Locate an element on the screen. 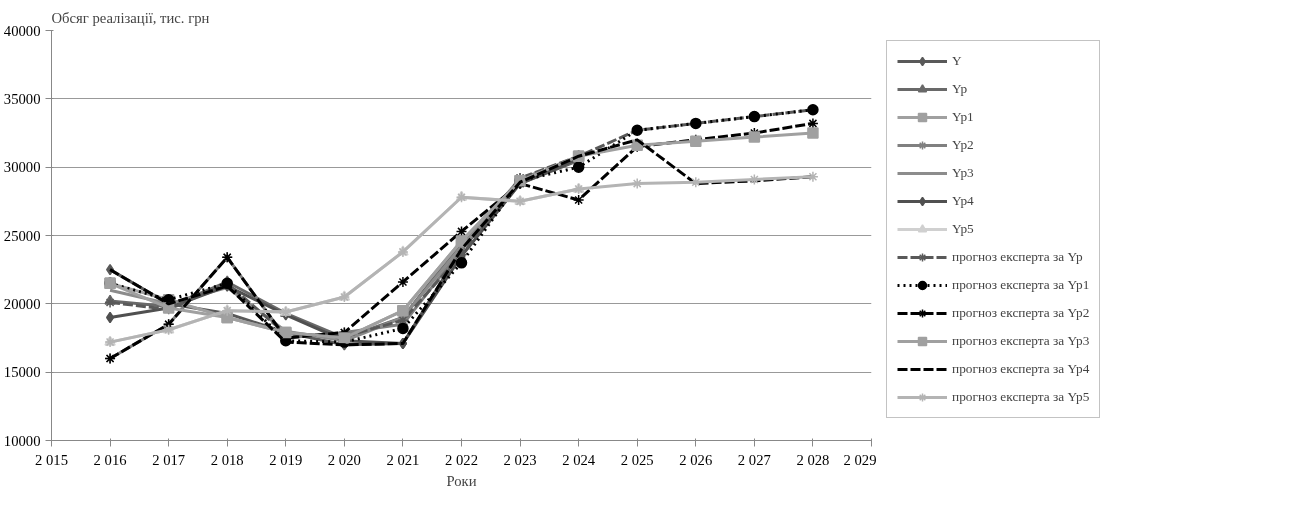  y-tick-label: 20000 is located at coordinates (22, 303).